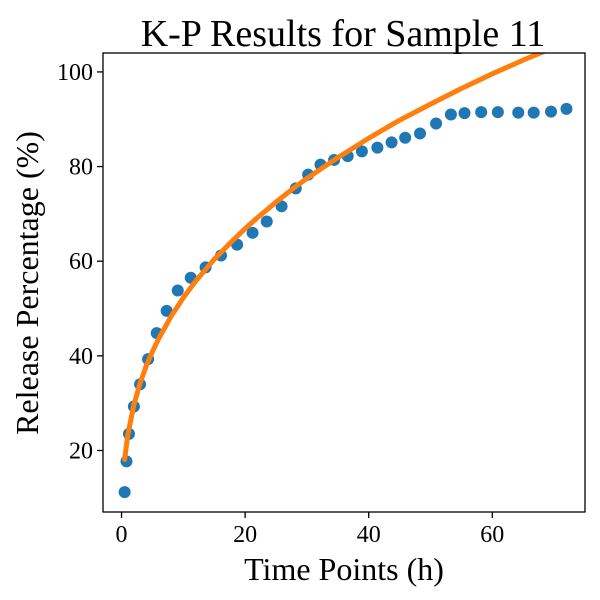 The image size is (600, 600). What do you see at coordinates (122, 535) in the screenshot?
I see `x-tick-label: 0` at bounding box center [122, 535].